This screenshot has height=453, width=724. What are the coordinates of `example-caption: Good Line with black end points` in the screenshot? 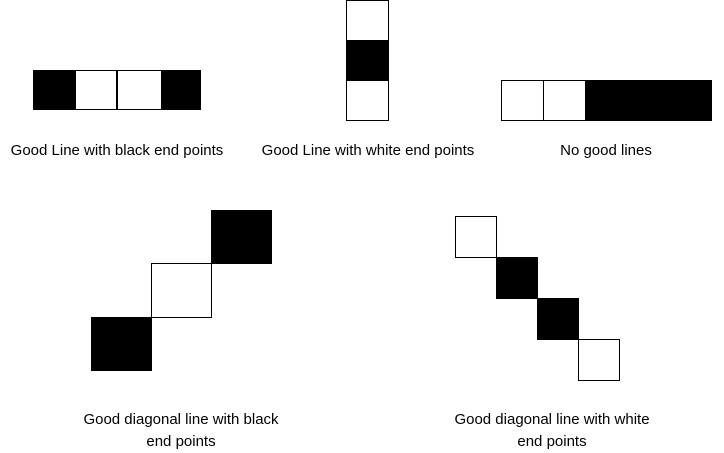 It's located at (117, 150).